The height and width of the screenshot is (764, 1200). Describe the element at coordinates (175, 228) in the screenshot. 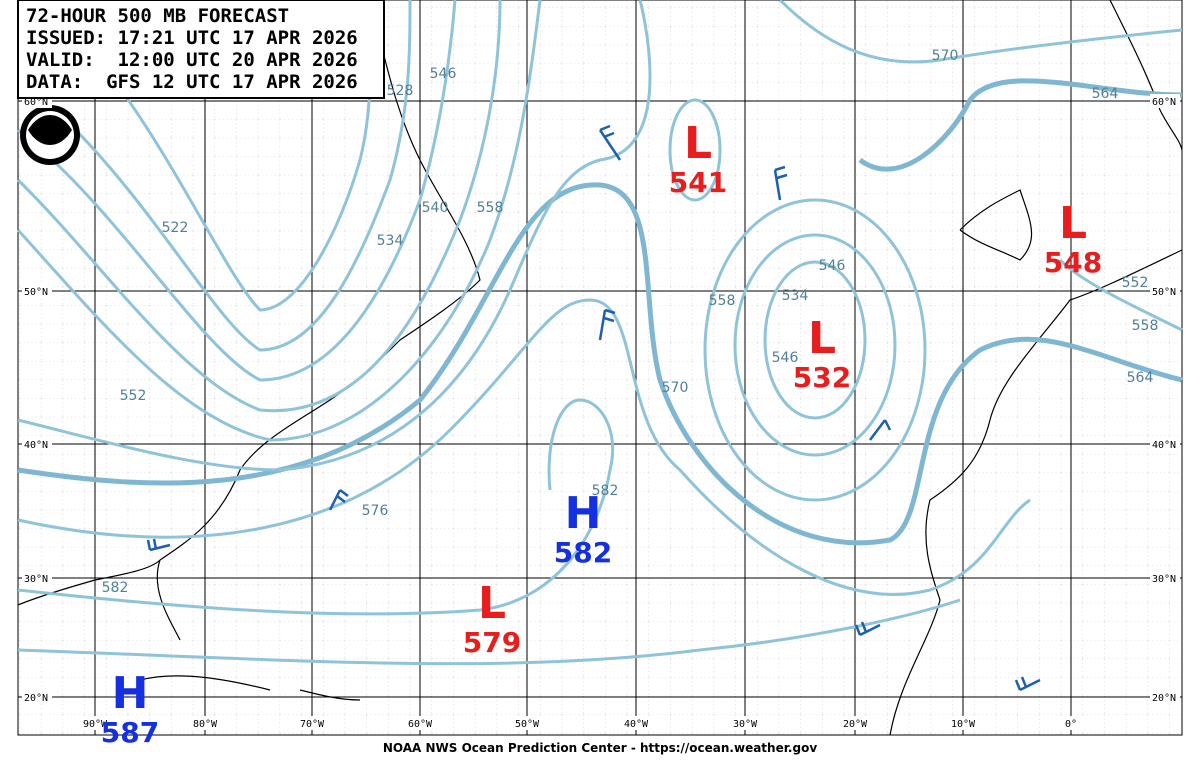

I see `contour-label: 522` at that location.